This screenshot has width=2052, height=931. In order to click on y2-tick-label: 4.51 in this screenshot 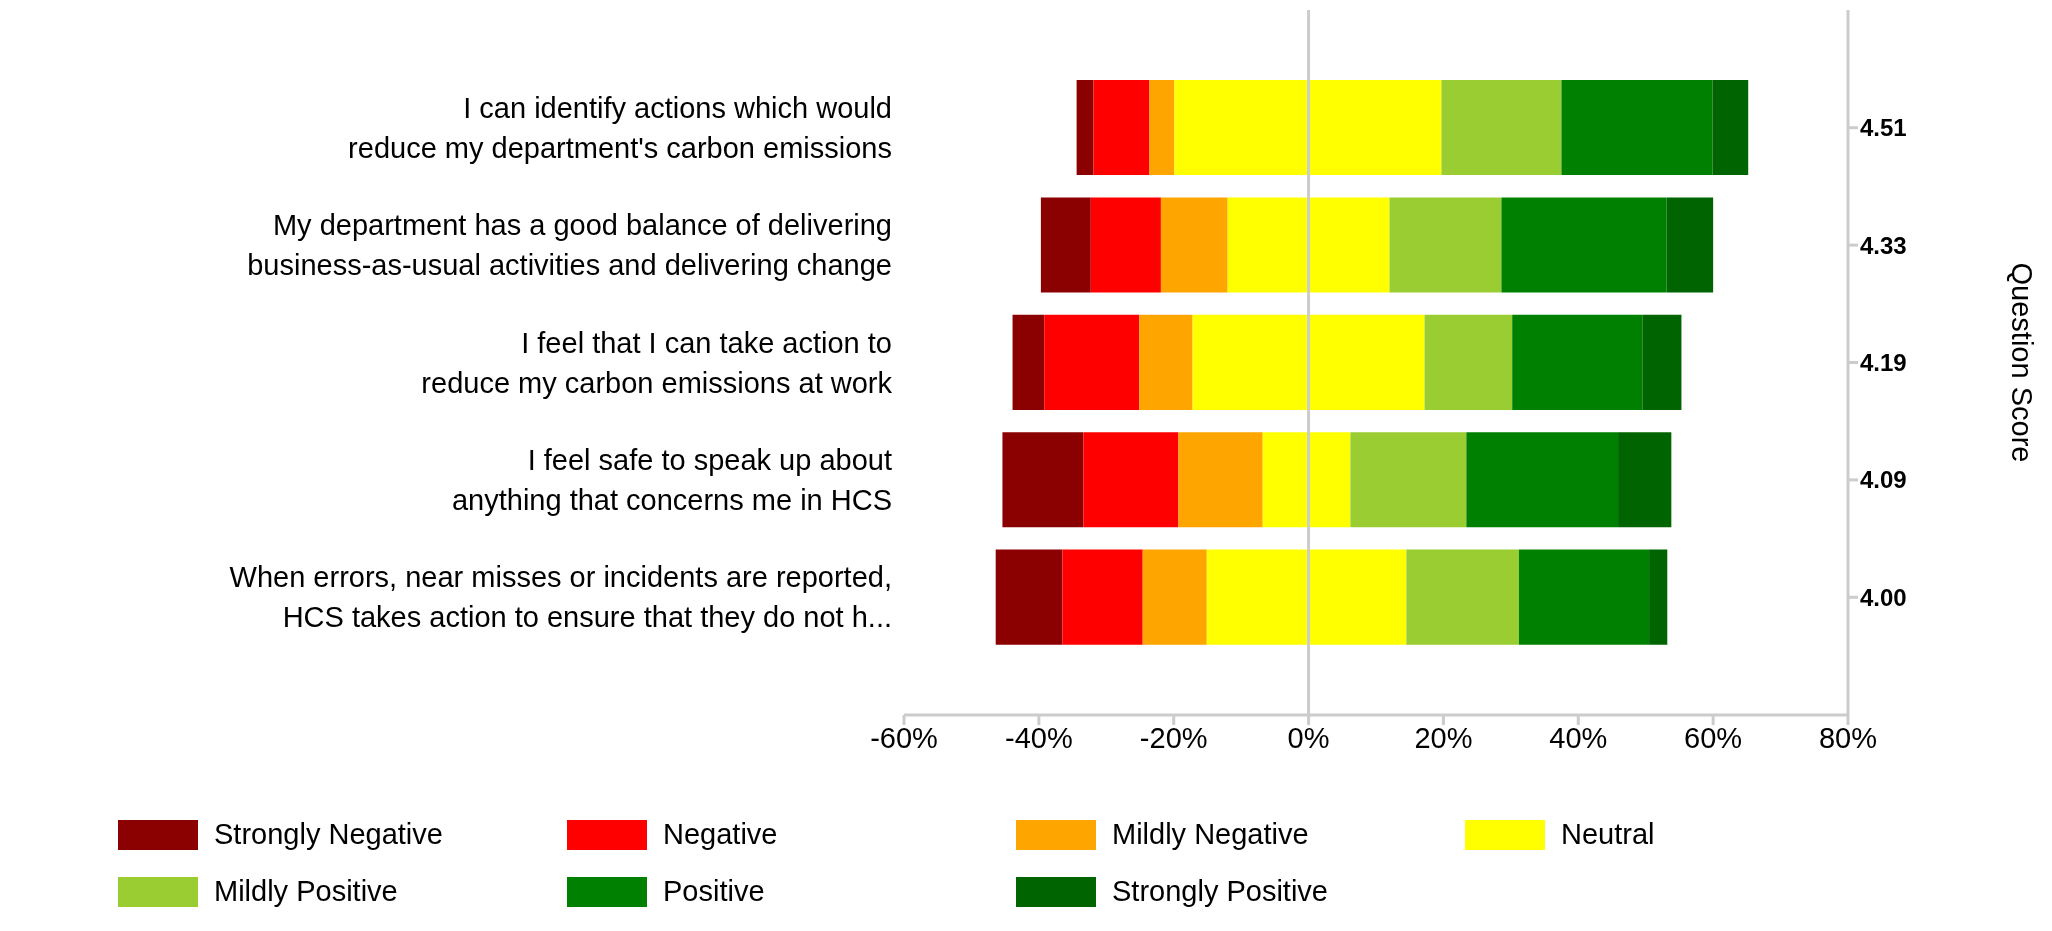, I will do `click(1883, 128)`.